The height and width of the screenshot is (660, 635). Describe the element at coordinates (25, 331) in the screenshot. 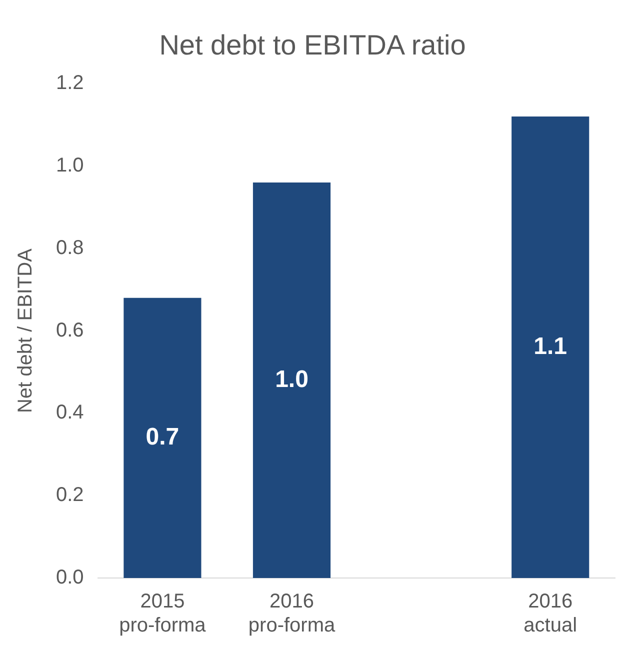

I see `y-axis-title: Net debt / EBITDA` at that location.